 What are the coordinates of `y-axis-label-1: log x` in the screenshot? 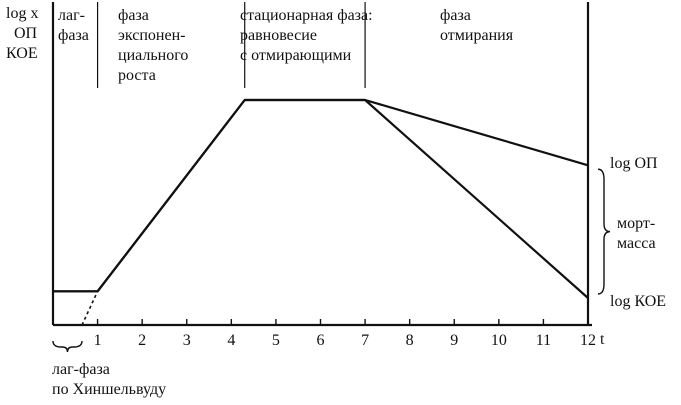 It's located at (22, 13).